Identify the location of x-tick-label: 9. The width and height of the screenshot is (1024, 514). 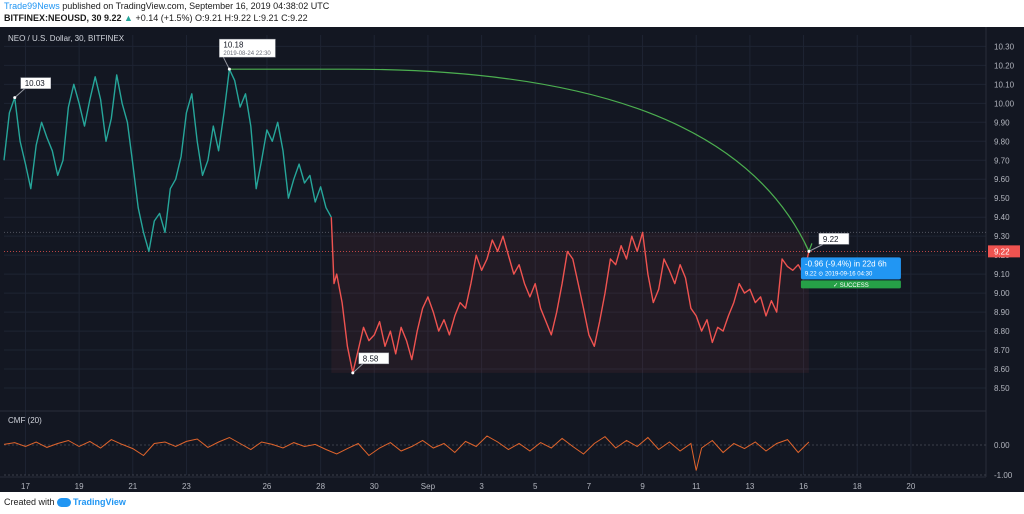
(642, 486).